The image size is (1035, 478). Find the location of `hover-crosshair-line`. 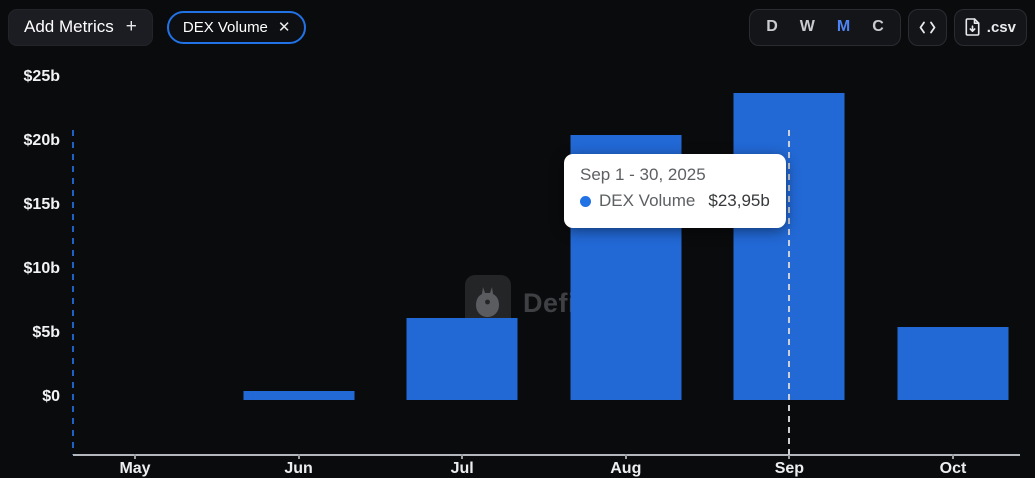

hover-crosshair-line is located at coordinates (789, 292).